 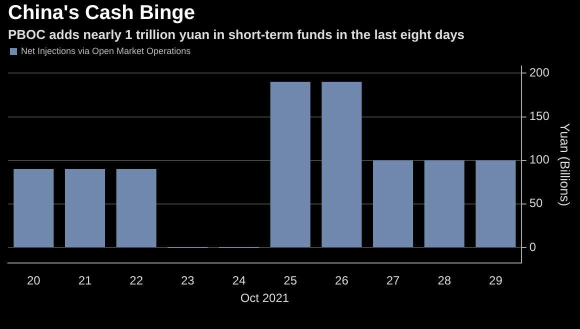 What do you see at coordinates (236, 34) in the screenshot?
I see `chart-subtitle: PBOC adds nearly 1 trillion yuan in short-term funds in the last eight days` at bounding box center [236, 34].